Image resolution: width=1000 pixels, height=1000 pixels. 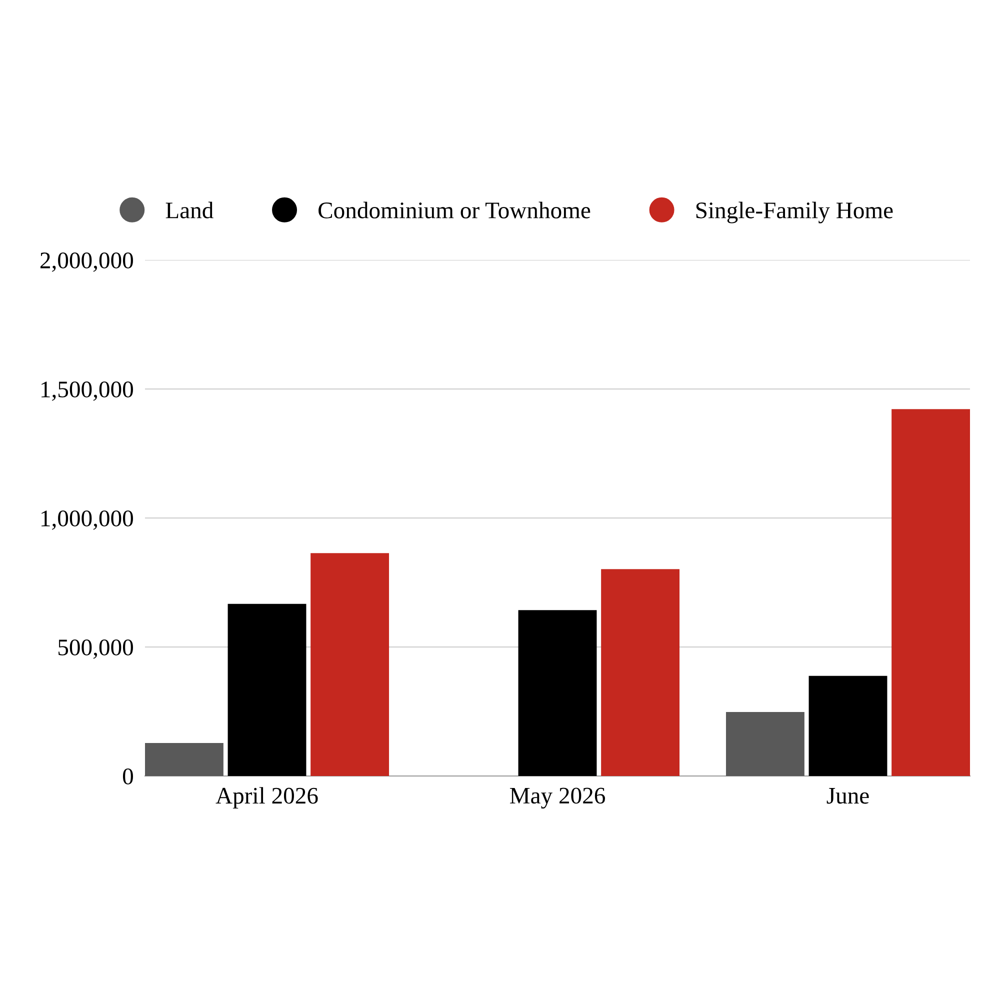 What do you see at coordinates (87, 520) in the screenshot?
I see `y-tick-label: 1,000,000` at bounding box center [87, 520].